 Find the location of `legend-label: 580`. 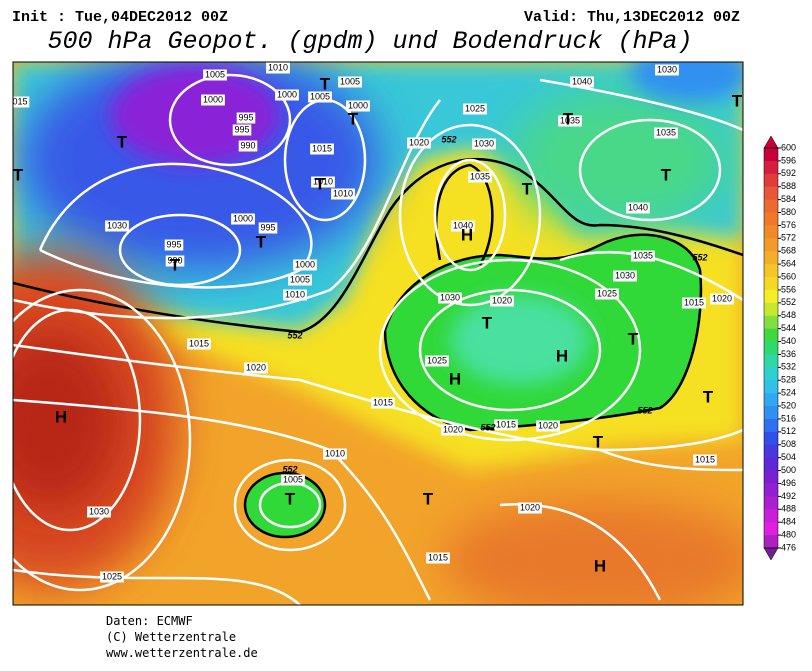

legend-label: 580 is located at coordinates (788, 212).